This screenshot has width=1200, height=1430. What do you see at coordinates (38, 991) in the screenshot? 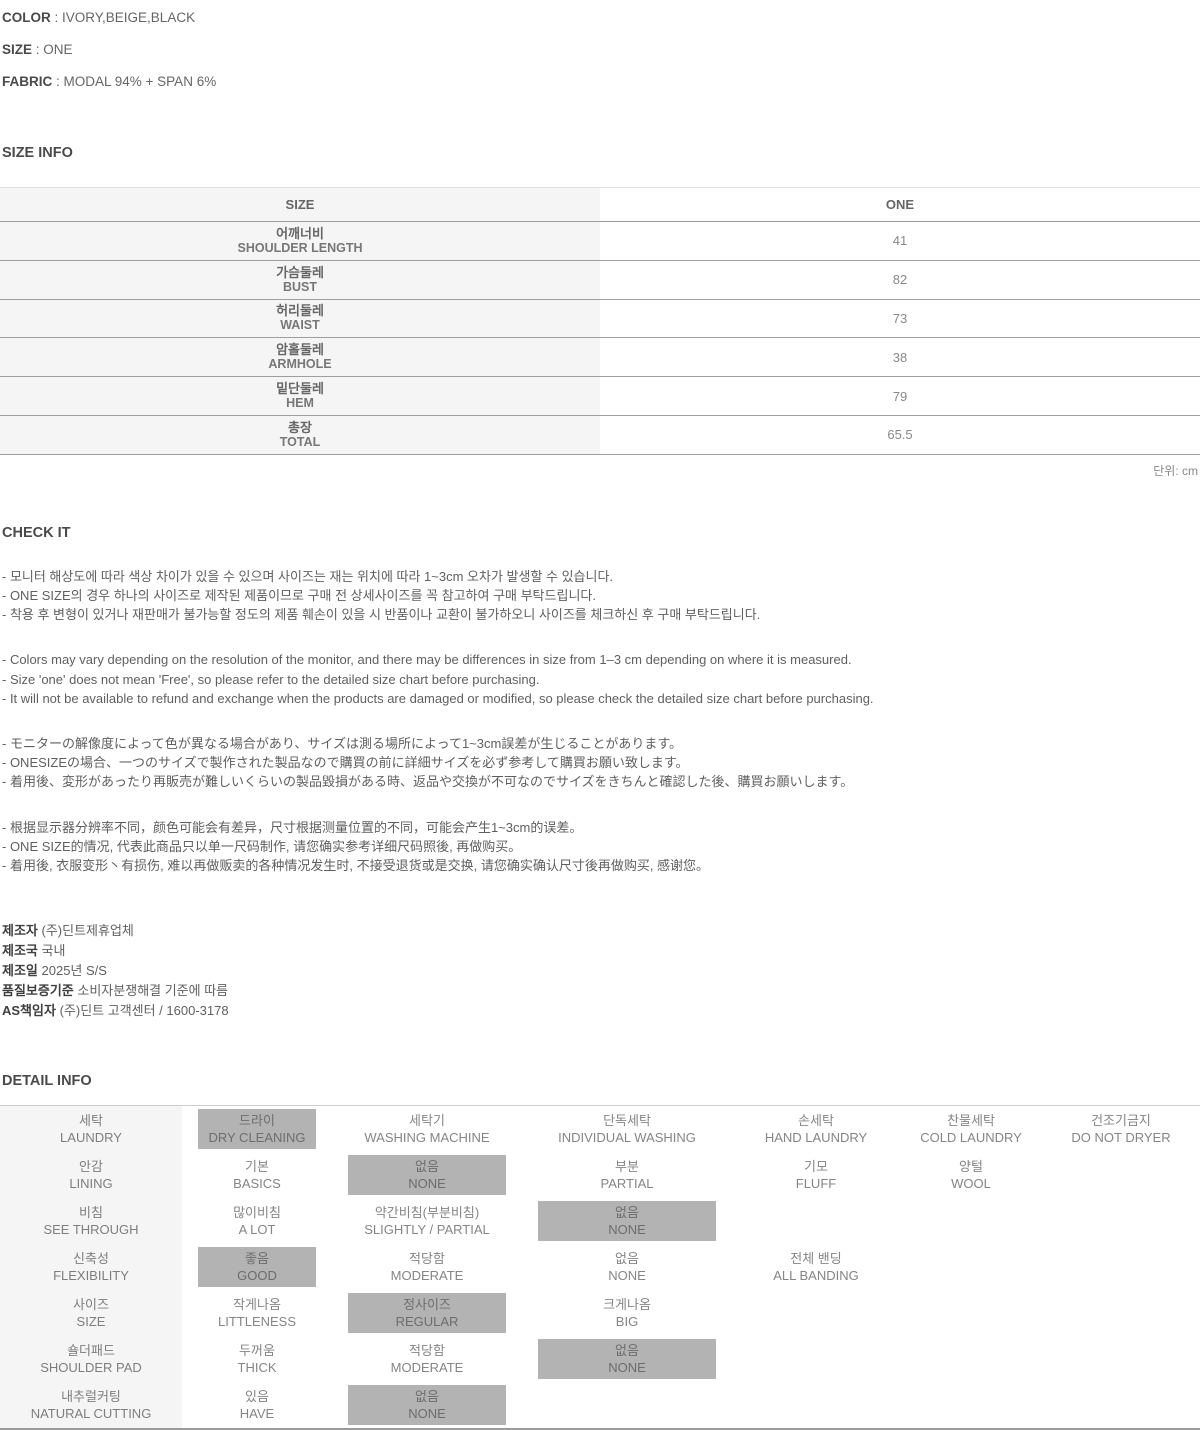
I see `manufacturer-label: 품질보증기준` at bounding box center [38, 991].